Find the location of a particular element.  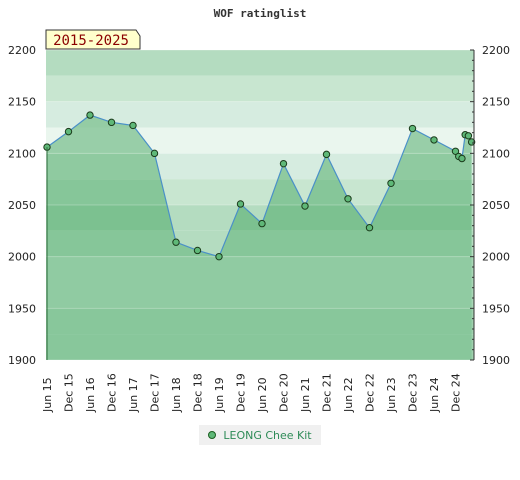

x-tick-label: Jun 17 is located at coordinates (133, 395).